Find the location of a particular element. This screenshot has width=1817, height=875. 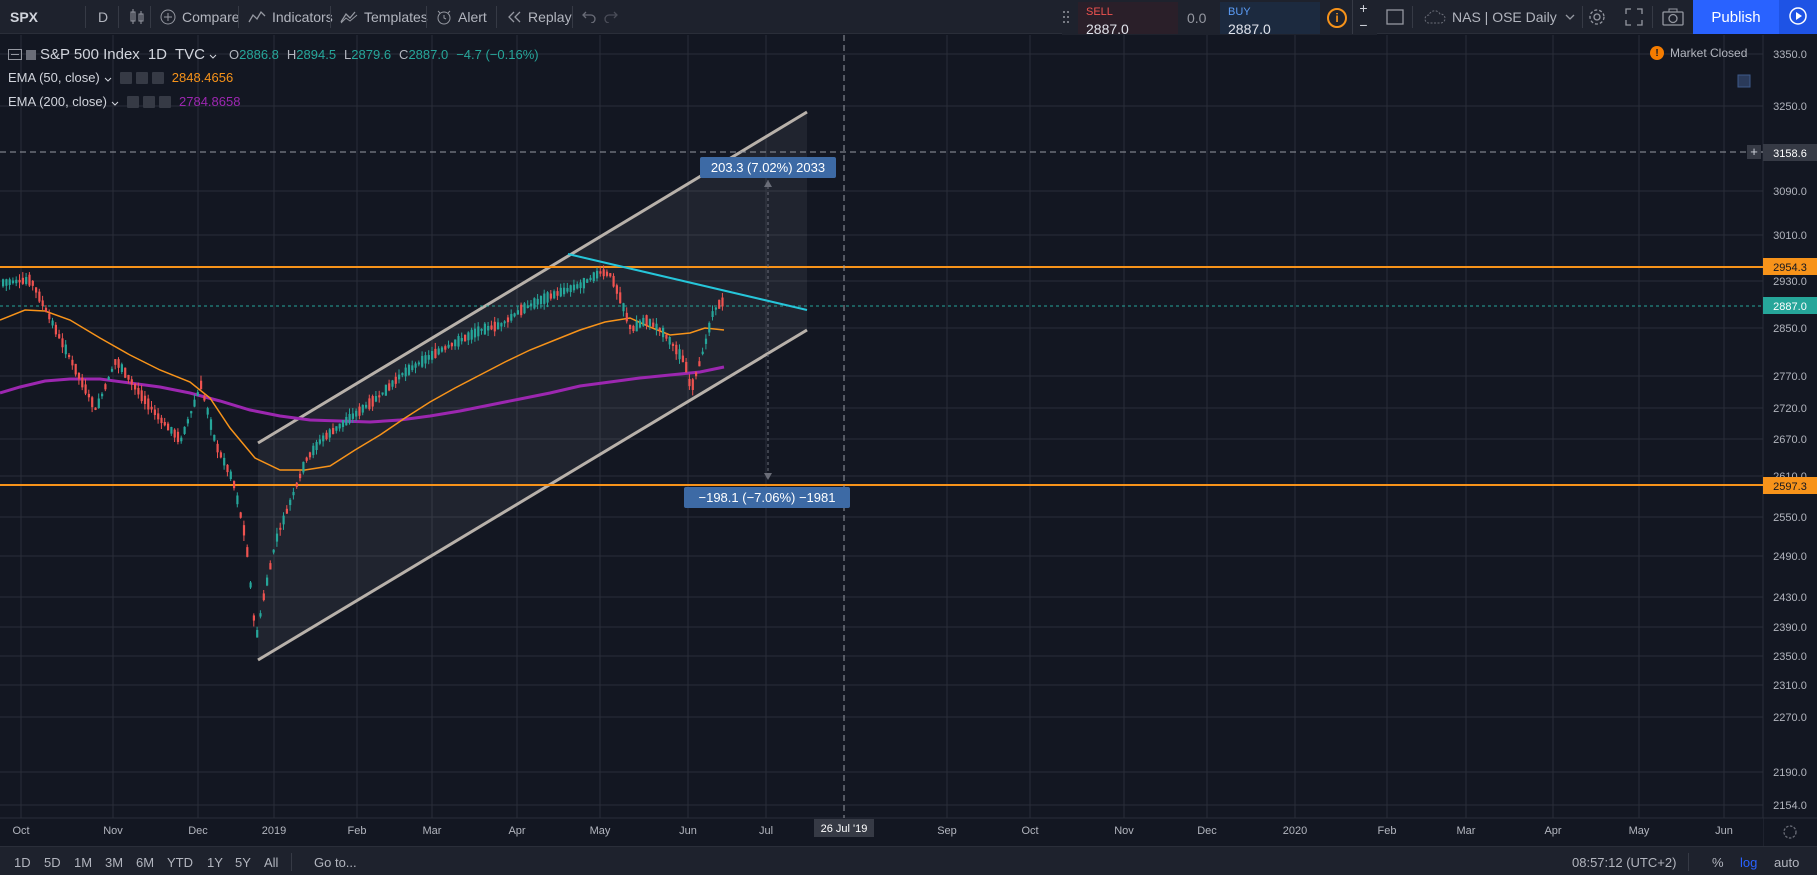

stream-button is located at coordinates (1798, 17).